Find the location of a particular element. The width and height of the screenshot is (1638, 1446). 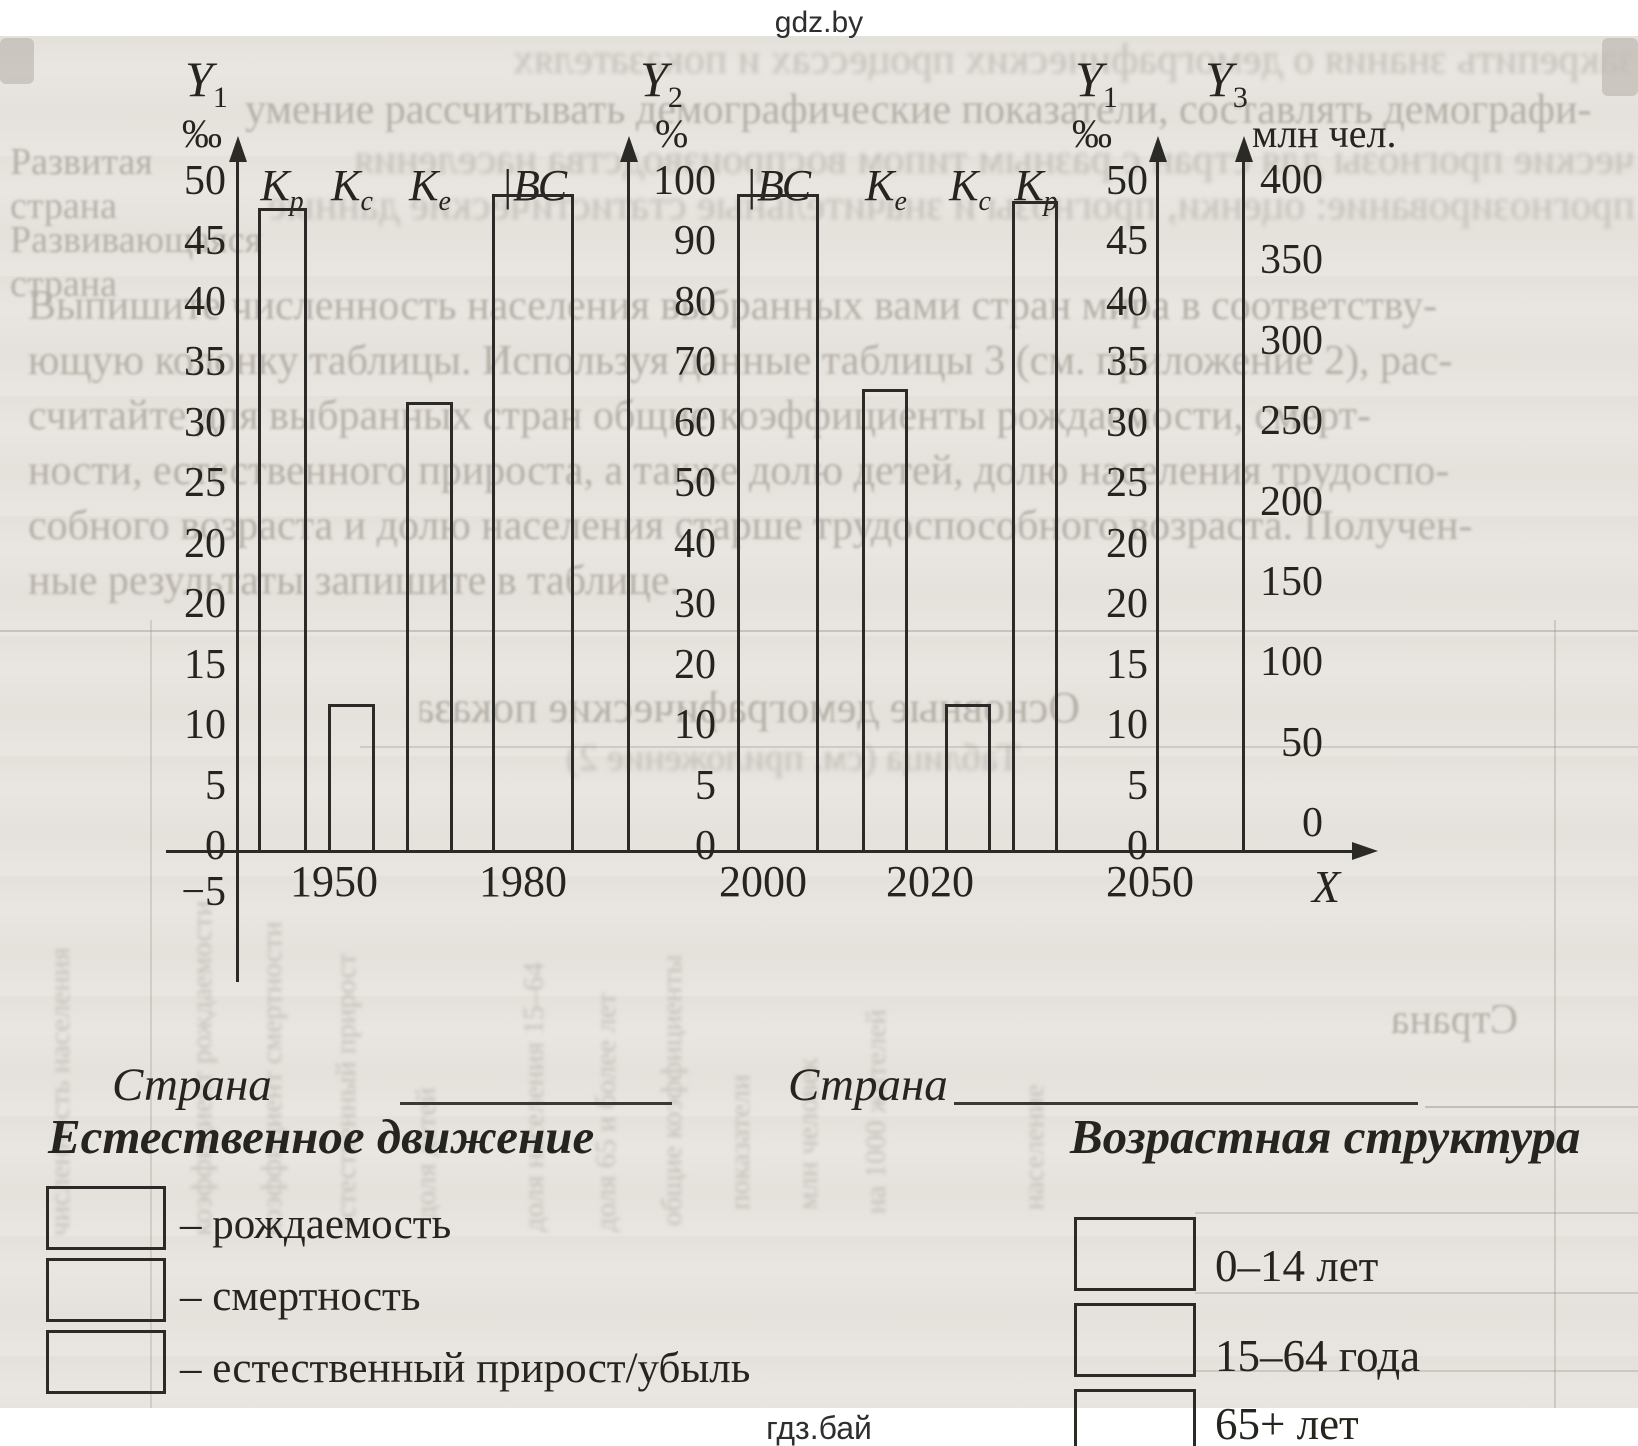

legend-swatch-birth-rate is located at coordinates (106, 1218).